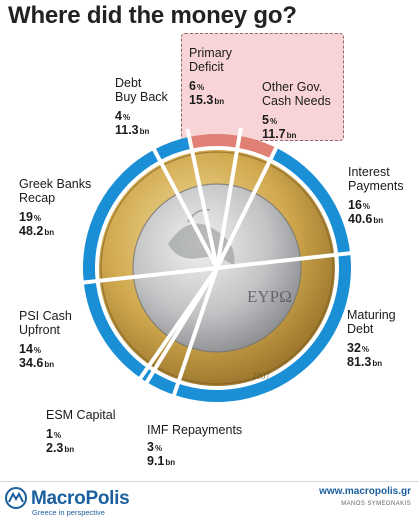 This screenshot has height=519, width=419. What do you see at coordinates (371, 338) in the screenshot?
I see `label-maturing-debt: Maturing Debt 32% 81.3bn` at bounding box center [371, 338].